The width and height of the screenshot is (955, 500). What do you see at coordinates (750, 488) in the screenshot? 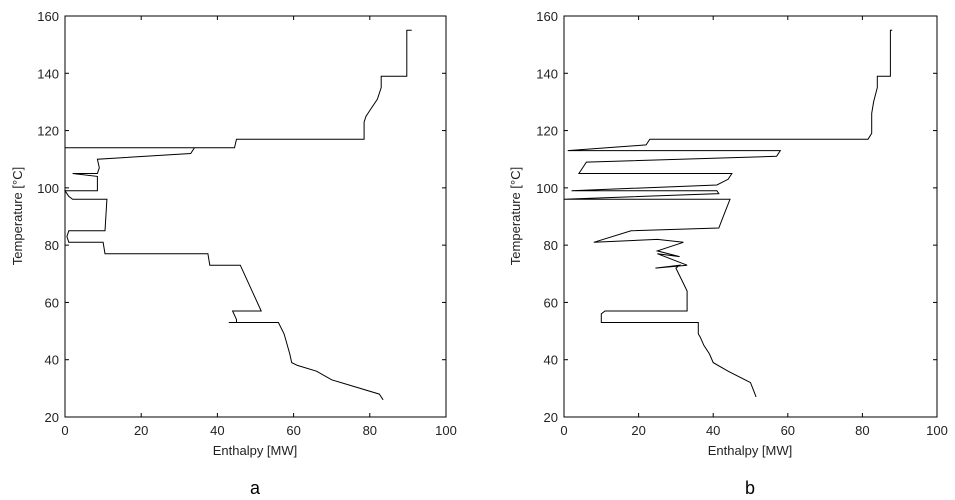
I see `panel-label-b: b` at bounding box center [750, 488].